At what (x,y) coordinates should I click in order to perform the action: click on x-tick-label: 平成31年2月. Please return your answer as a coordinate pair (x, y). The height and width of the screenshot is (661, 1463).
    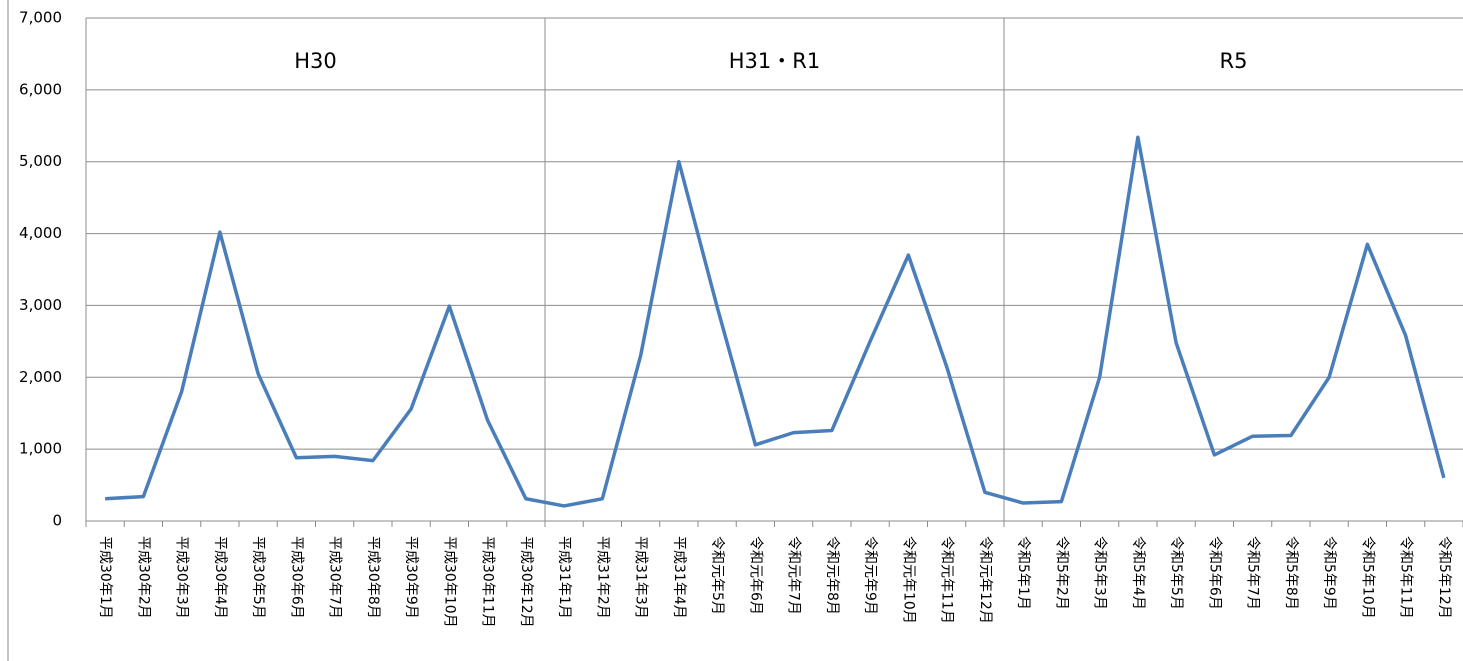
    Looking at the image, I should click on (602, 577).